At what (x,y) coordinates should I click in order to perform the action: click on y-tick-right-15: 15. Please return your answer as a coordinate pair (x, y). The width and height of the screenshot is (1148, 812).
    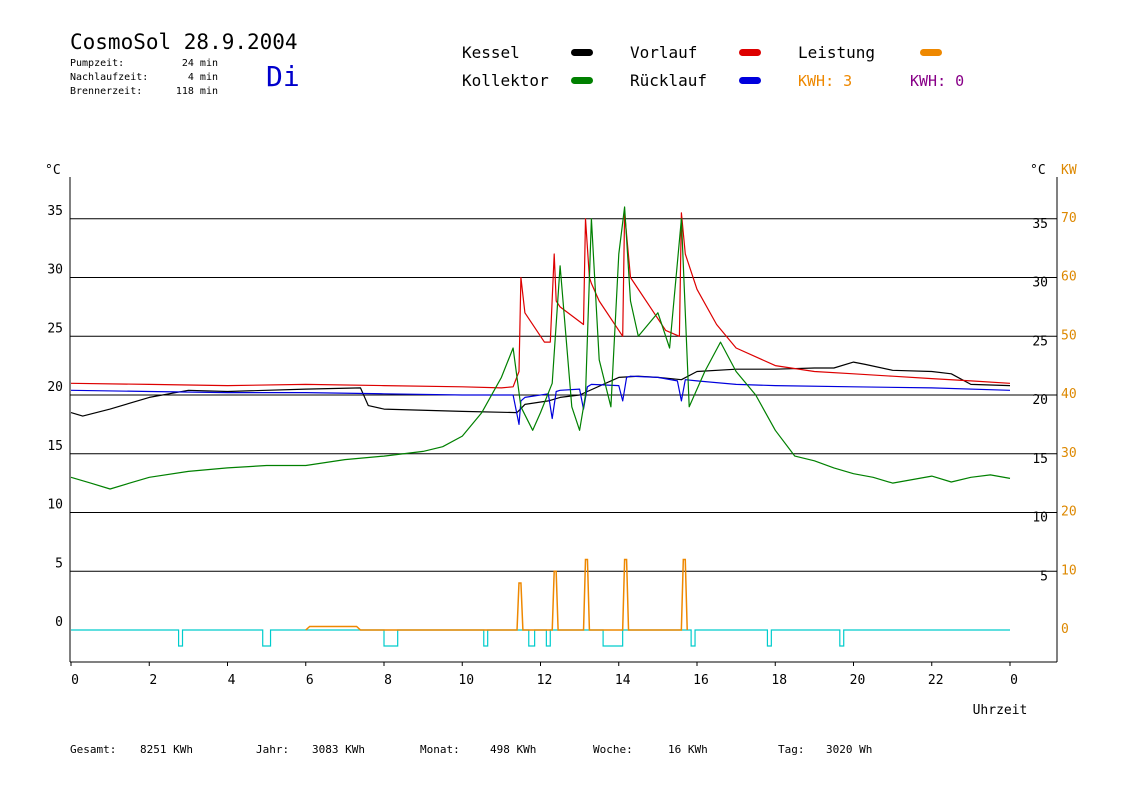
    Looking at the image, I should click on (1040, 459).